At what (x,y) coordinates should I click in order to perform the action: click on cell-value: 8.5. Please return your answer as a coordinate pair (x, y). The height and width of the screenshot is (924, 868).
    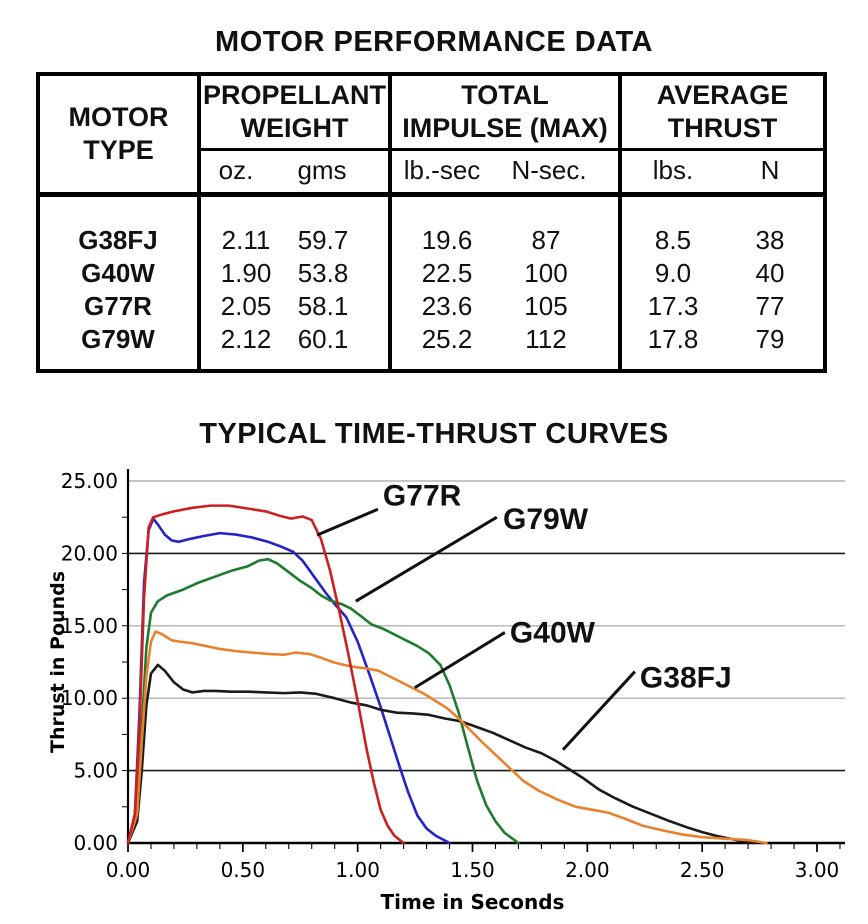
    Looking at the image, I should click on (673, 240).